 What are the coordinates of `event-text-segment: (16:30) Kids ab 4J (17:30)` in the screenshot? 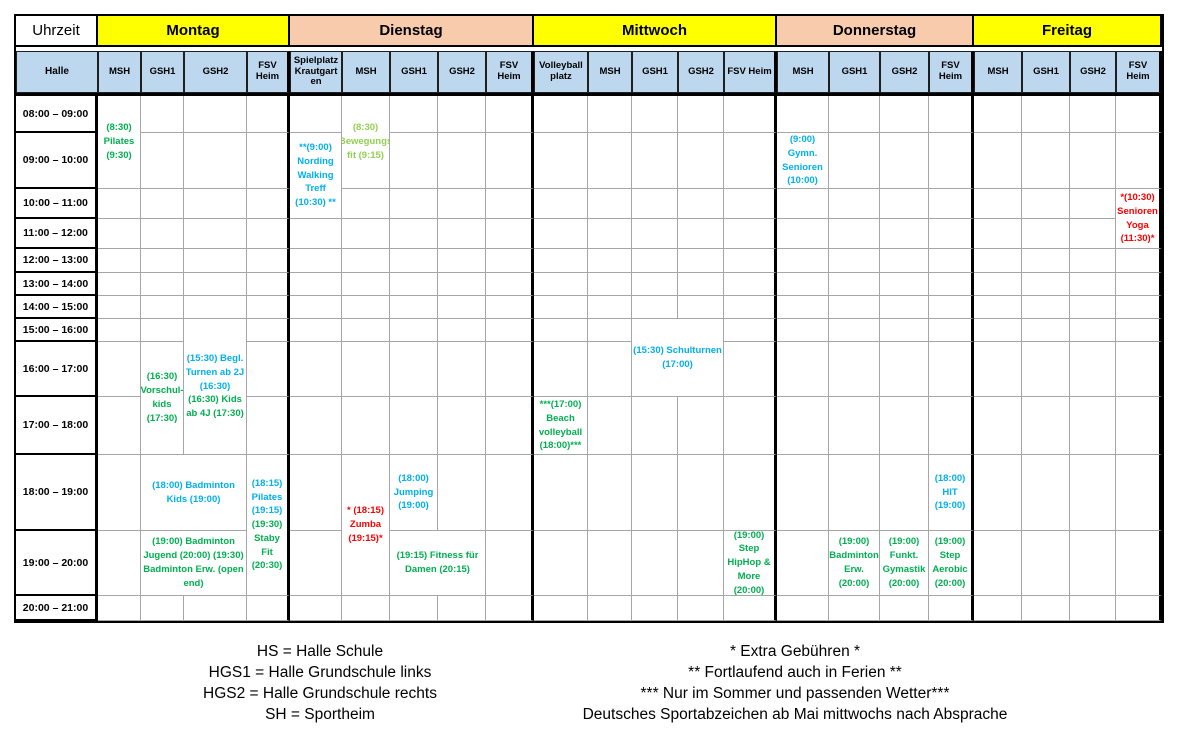 It's located at (215, 407).